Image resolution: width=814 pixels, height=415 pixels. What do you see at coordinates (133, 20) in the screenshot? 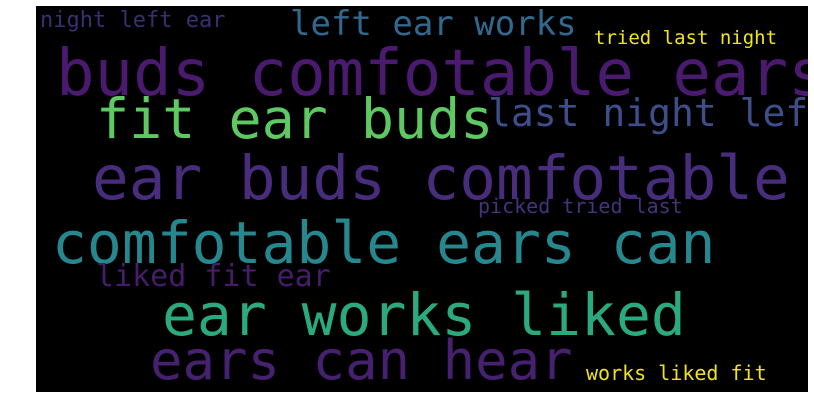
I see `word-night-left-ear: night left ear` at bounding box center [133, 20].